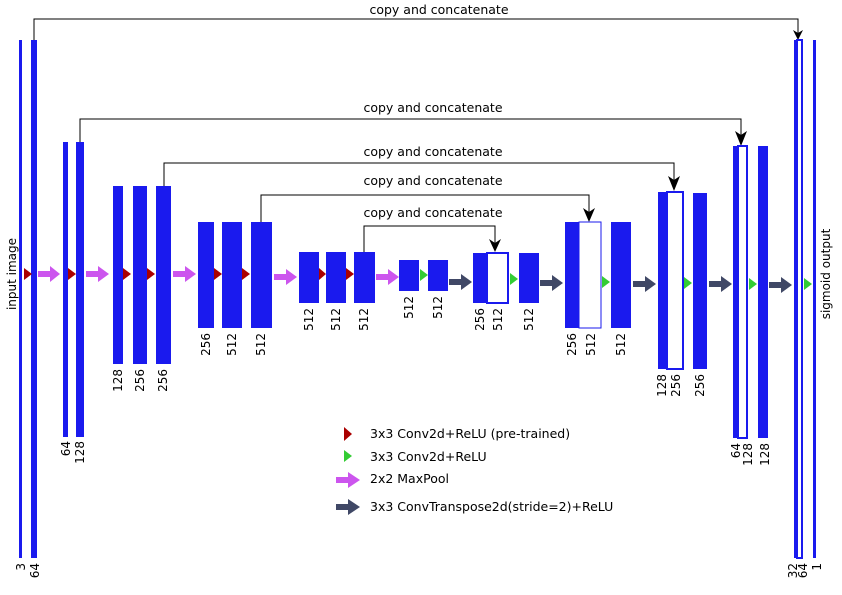 The image size is (842, 595). What do you see at coordinates (432, 107) in the screenshot?
I see `skip-label-2: copy and concatenate` at bounding box center [432, 107].